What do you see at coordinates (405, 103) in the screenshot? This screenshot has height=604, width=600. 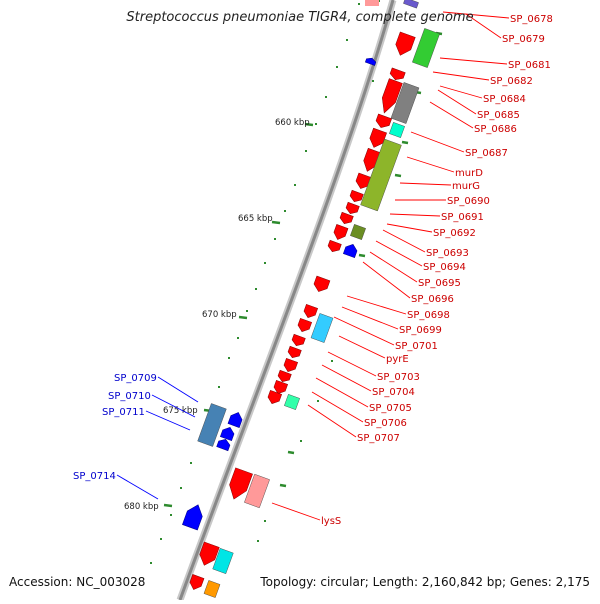 I see `feature-block-gray` at bounding box center [405, 103].